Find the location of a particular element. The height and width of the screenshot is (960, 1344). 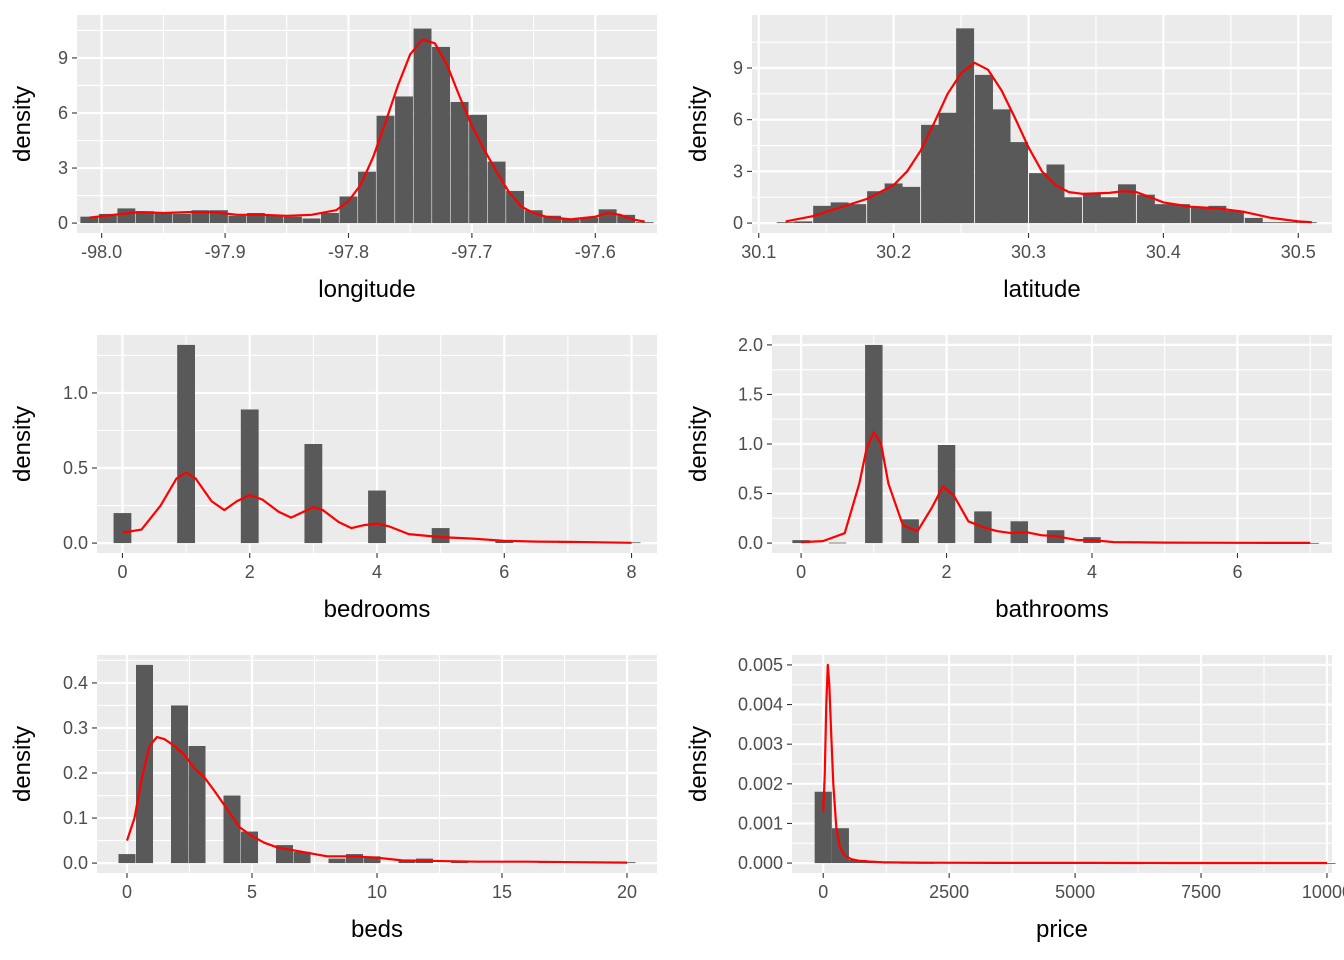

x-axis-title: bedrooms is located at coordinates (377, 609).